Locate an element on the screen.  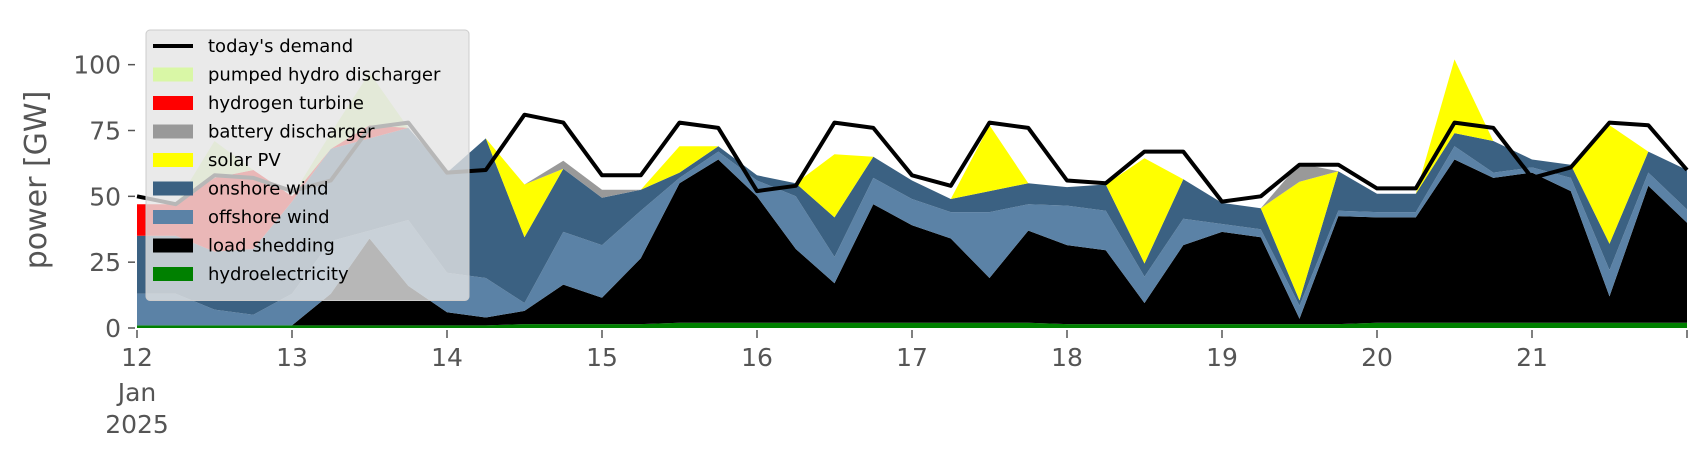
legend-label-solar-pv: solar PV is located at coordinates (244, 160).